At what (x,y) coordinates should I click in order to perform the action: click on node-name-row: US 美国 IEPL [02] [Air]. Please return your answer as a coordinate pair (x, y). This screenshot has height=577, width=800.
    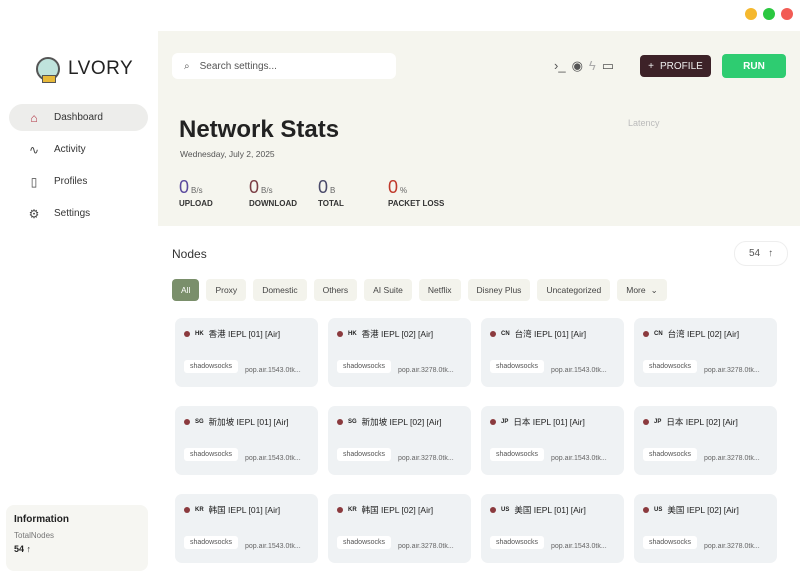
    Looking at the image, I should click on (691, 510).